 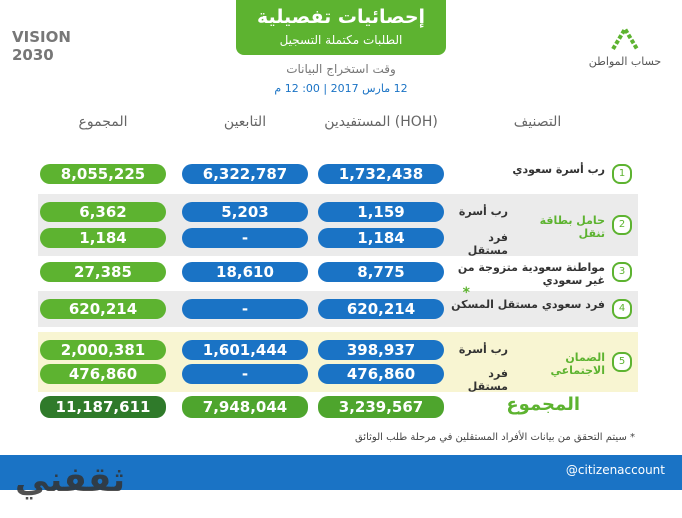 I want to click on value-cell: 6,322,787, so click(x=245, y=174).